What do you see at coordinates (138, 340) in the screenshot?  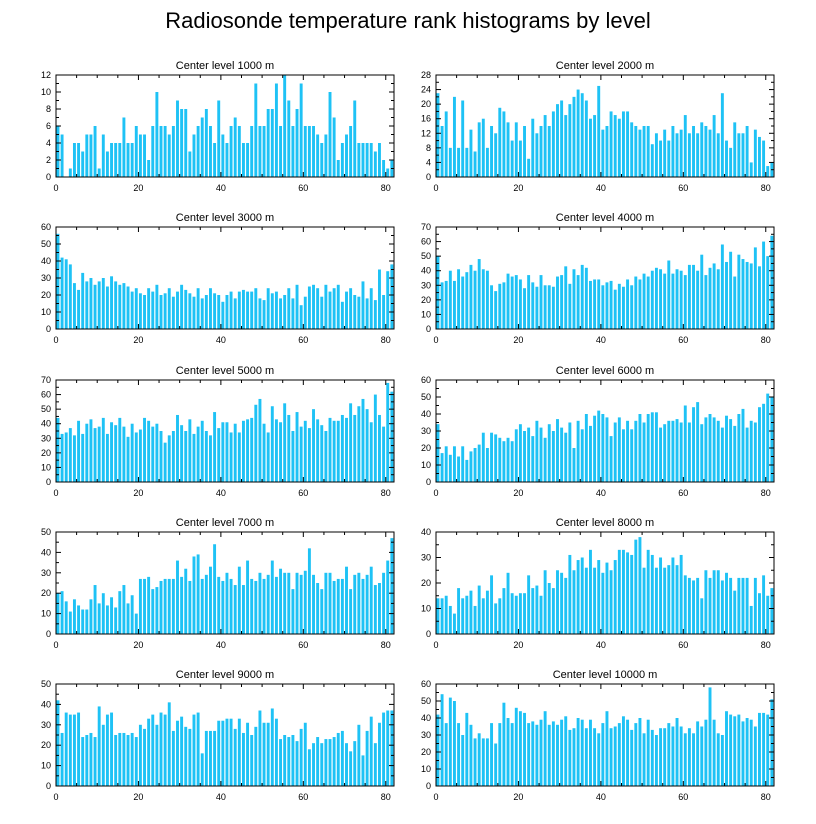 I see `x-tick-label: 20` at bounding box center [138, 340].